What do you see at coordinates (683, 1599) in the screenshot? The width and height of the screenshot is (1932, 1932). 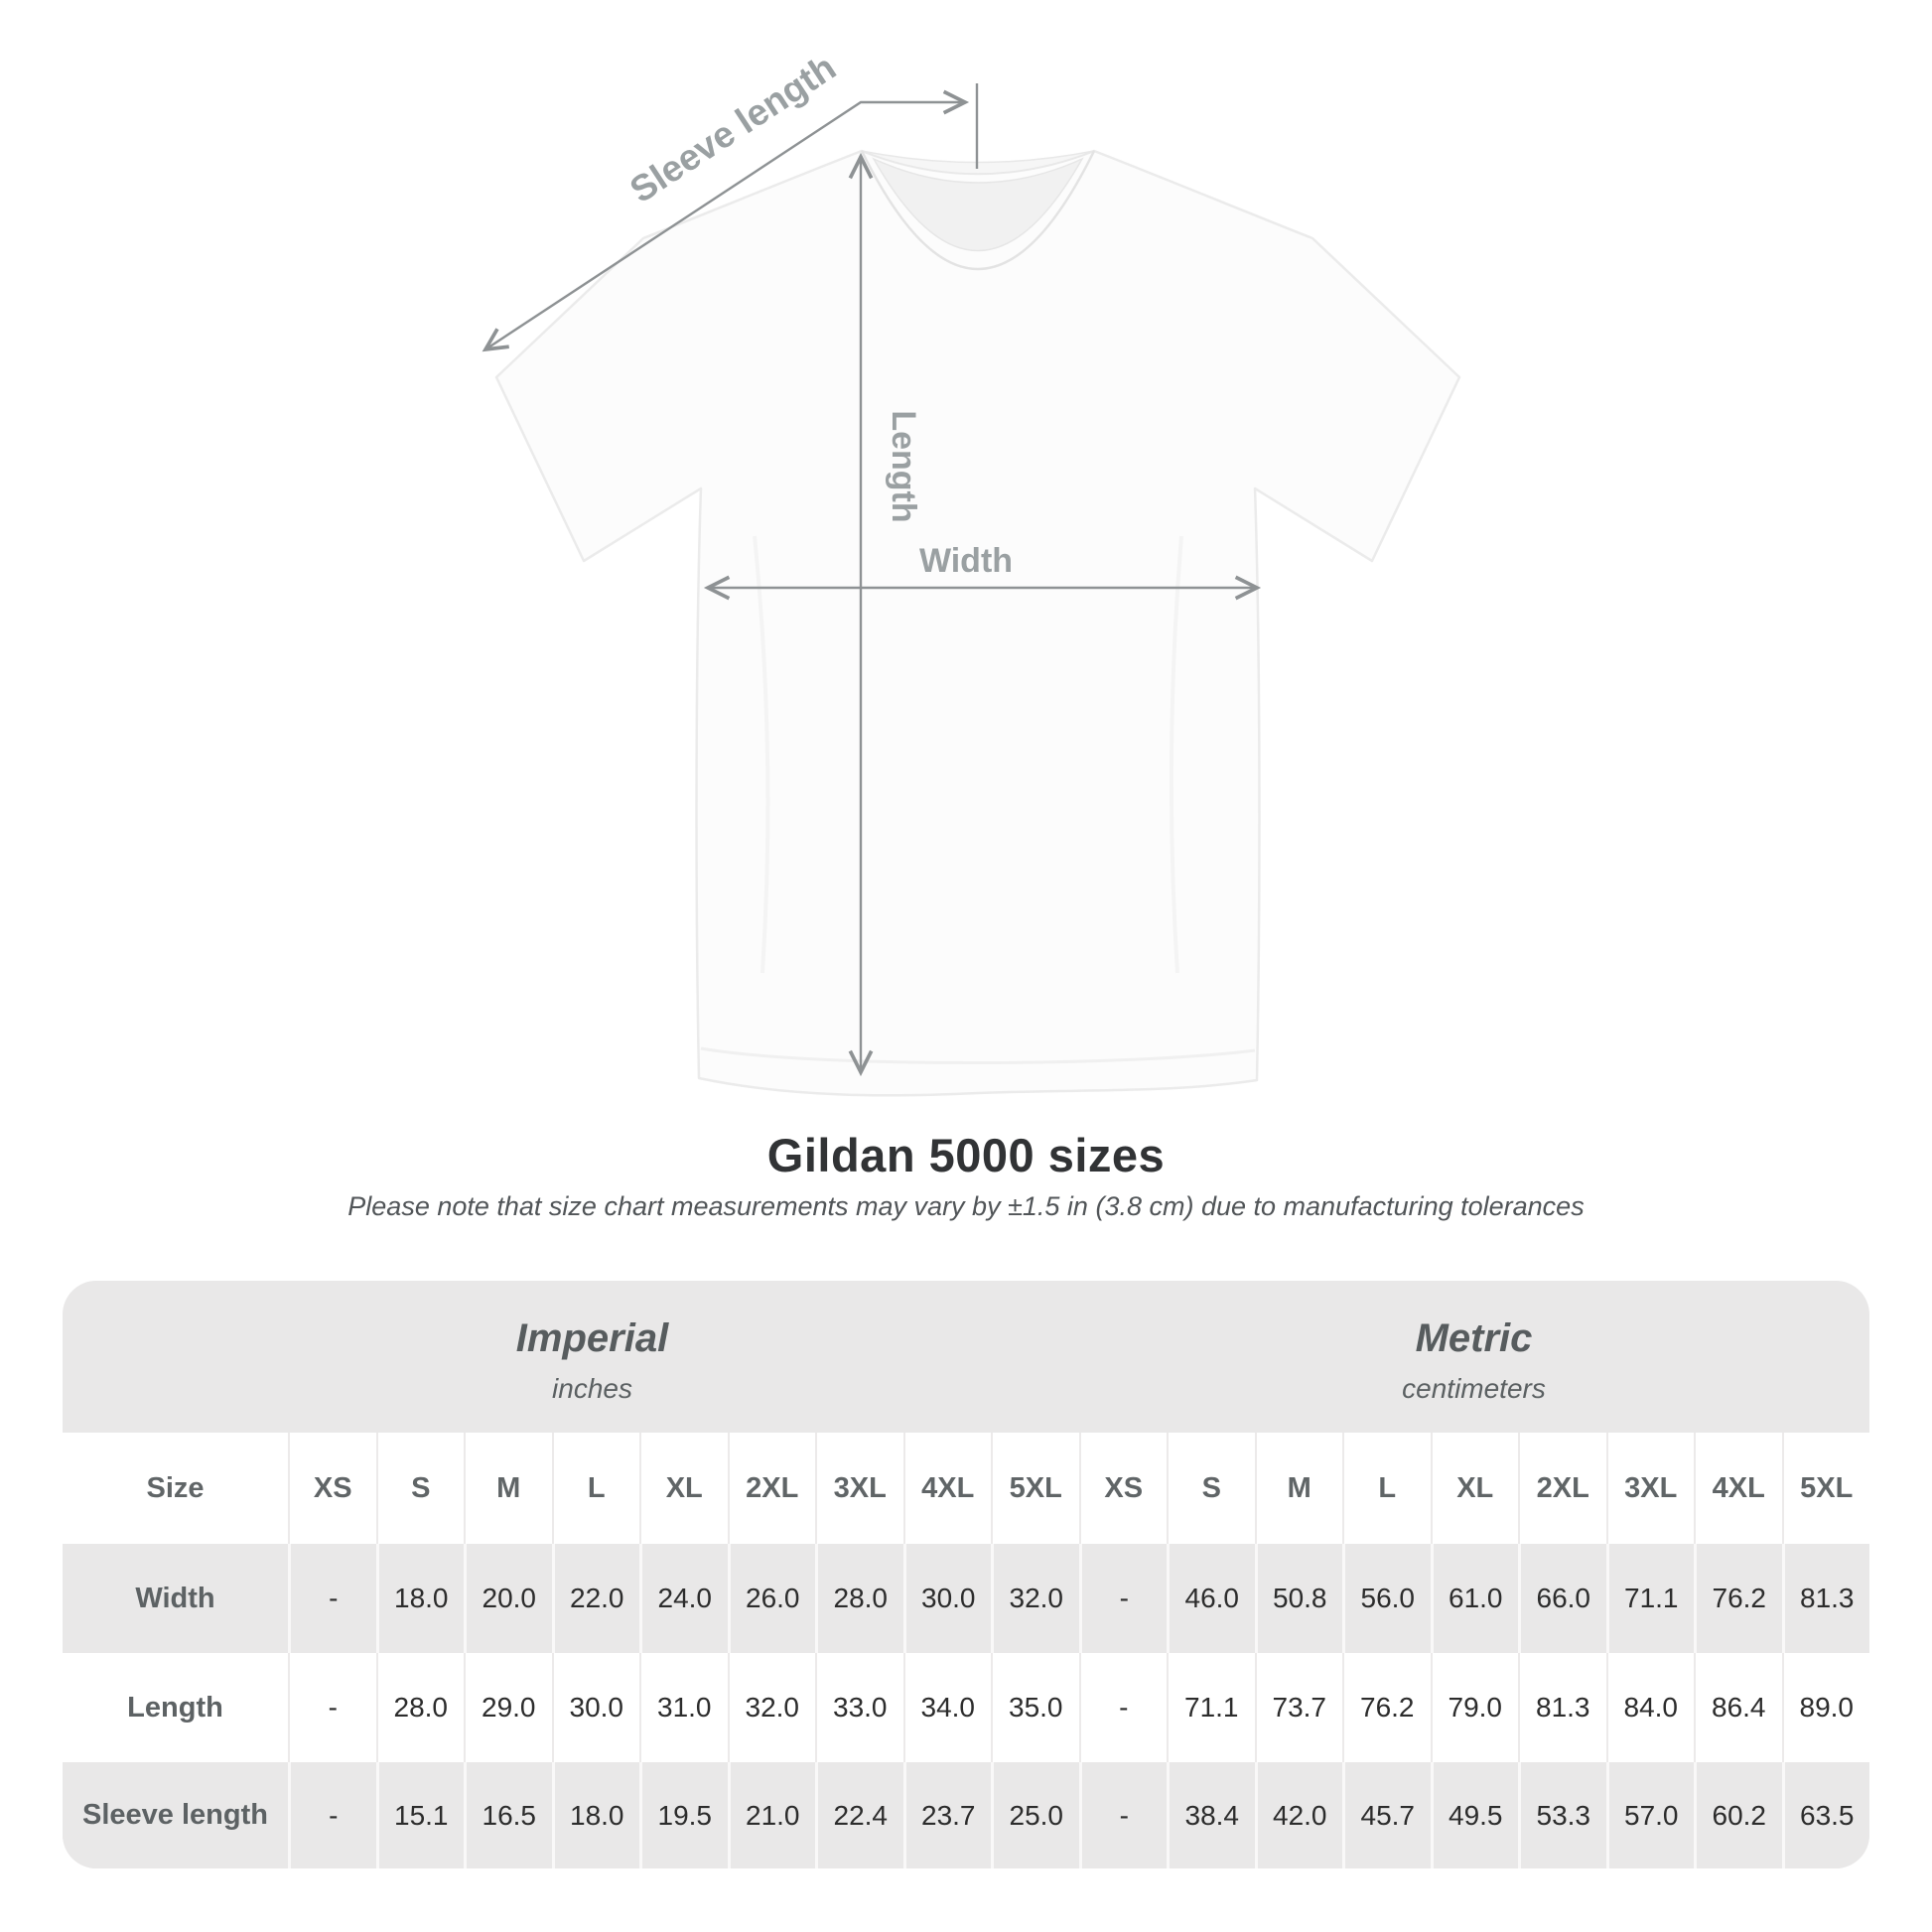 I see `measurement-value-cell: 24.0` at bounding box center [683, 1599].